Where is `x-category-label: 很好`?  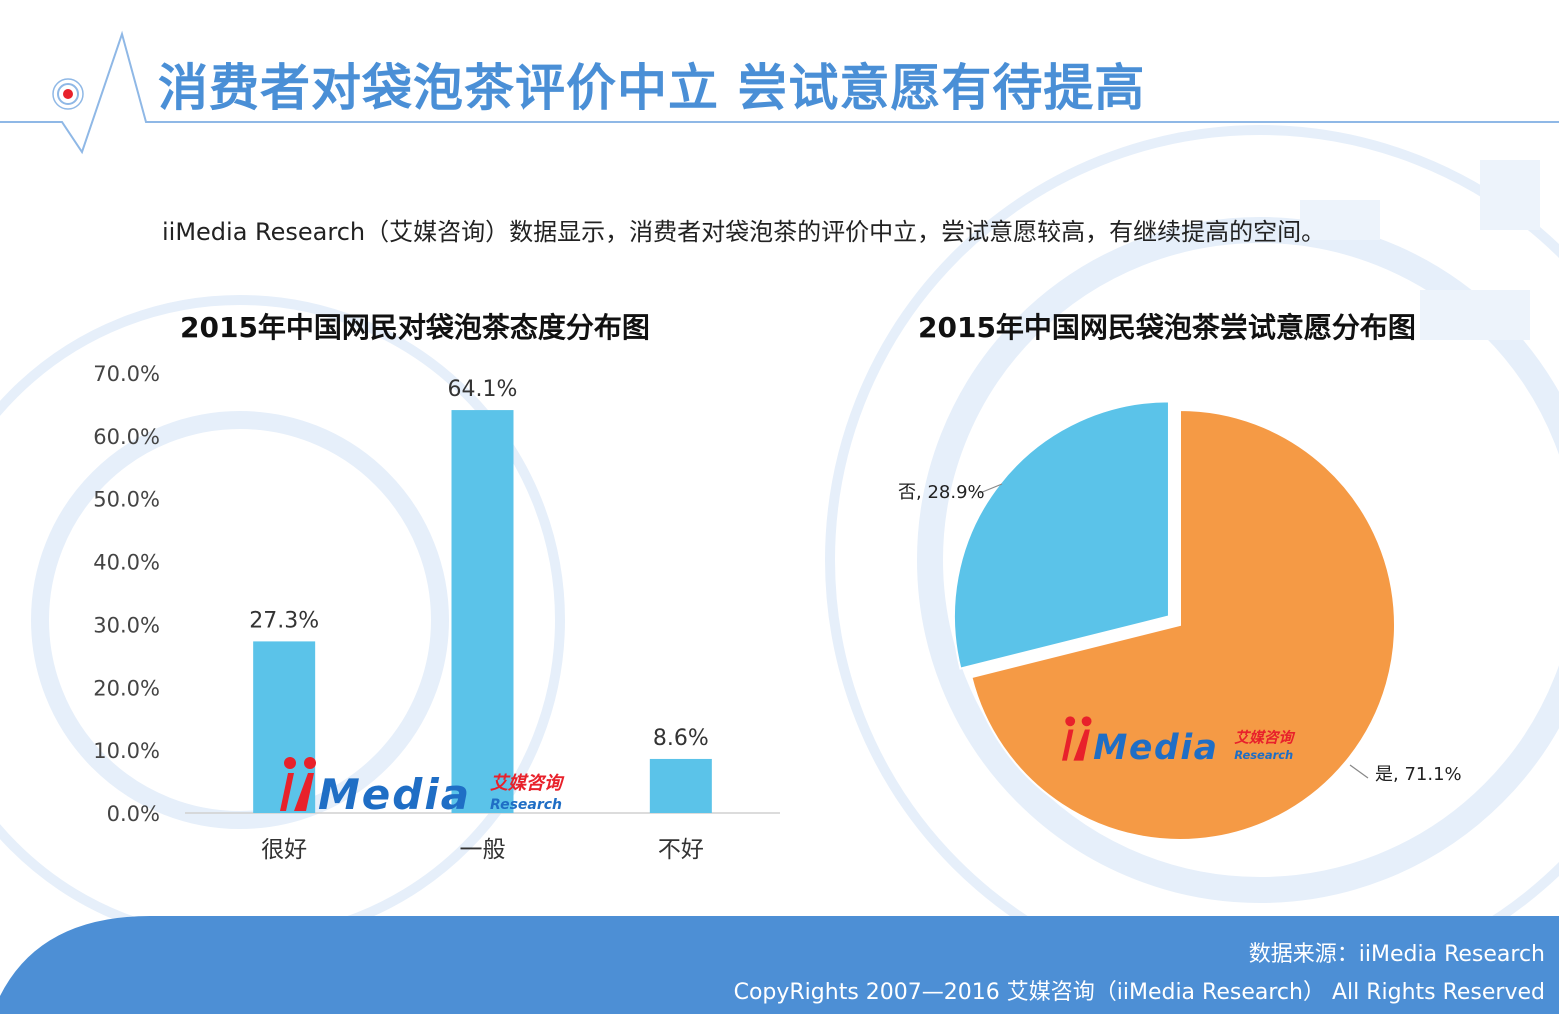 x-category-label: 很好 is located at coordinates (284, 850).